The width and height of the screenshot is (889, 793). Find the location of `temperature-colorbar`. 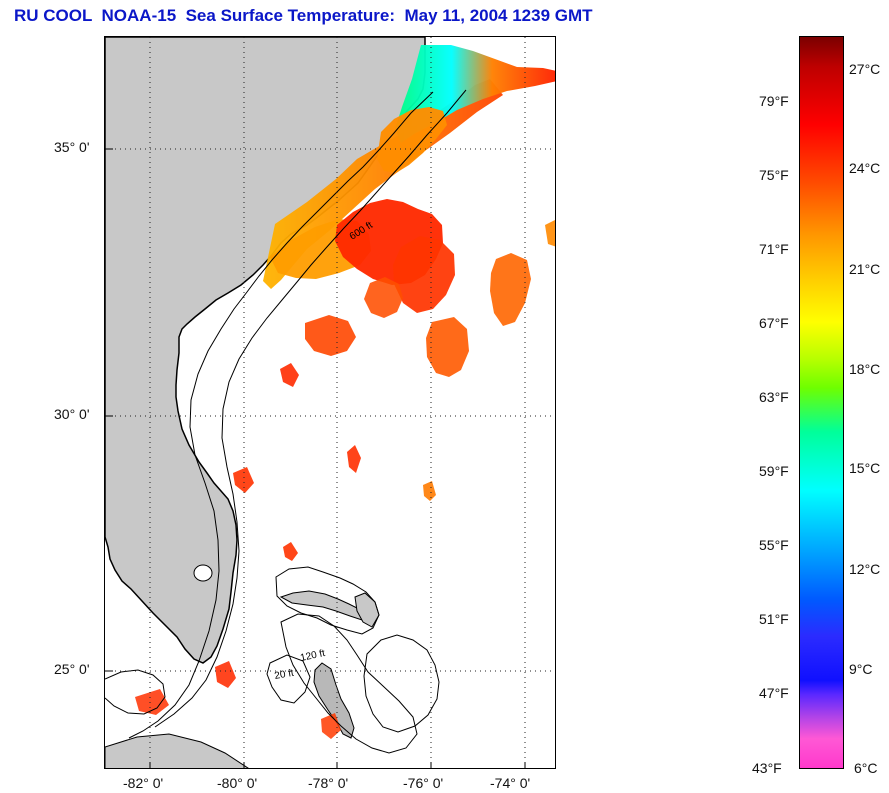

temperature-colorbar is located at coordinates (821, 402).